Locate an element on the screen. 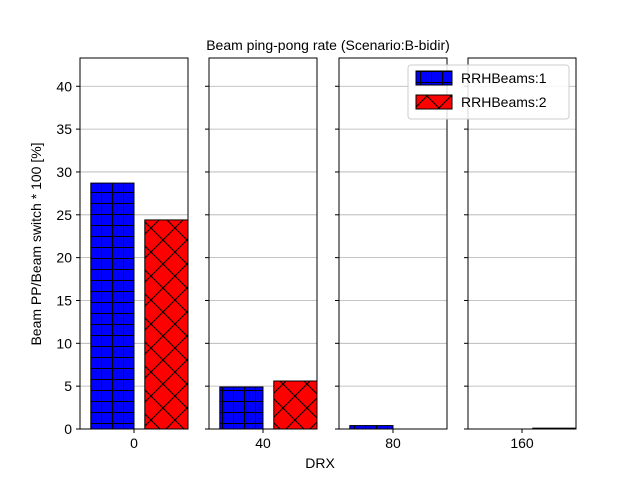  y-tick-label-20: 20 is located at coordinates (64, 258).